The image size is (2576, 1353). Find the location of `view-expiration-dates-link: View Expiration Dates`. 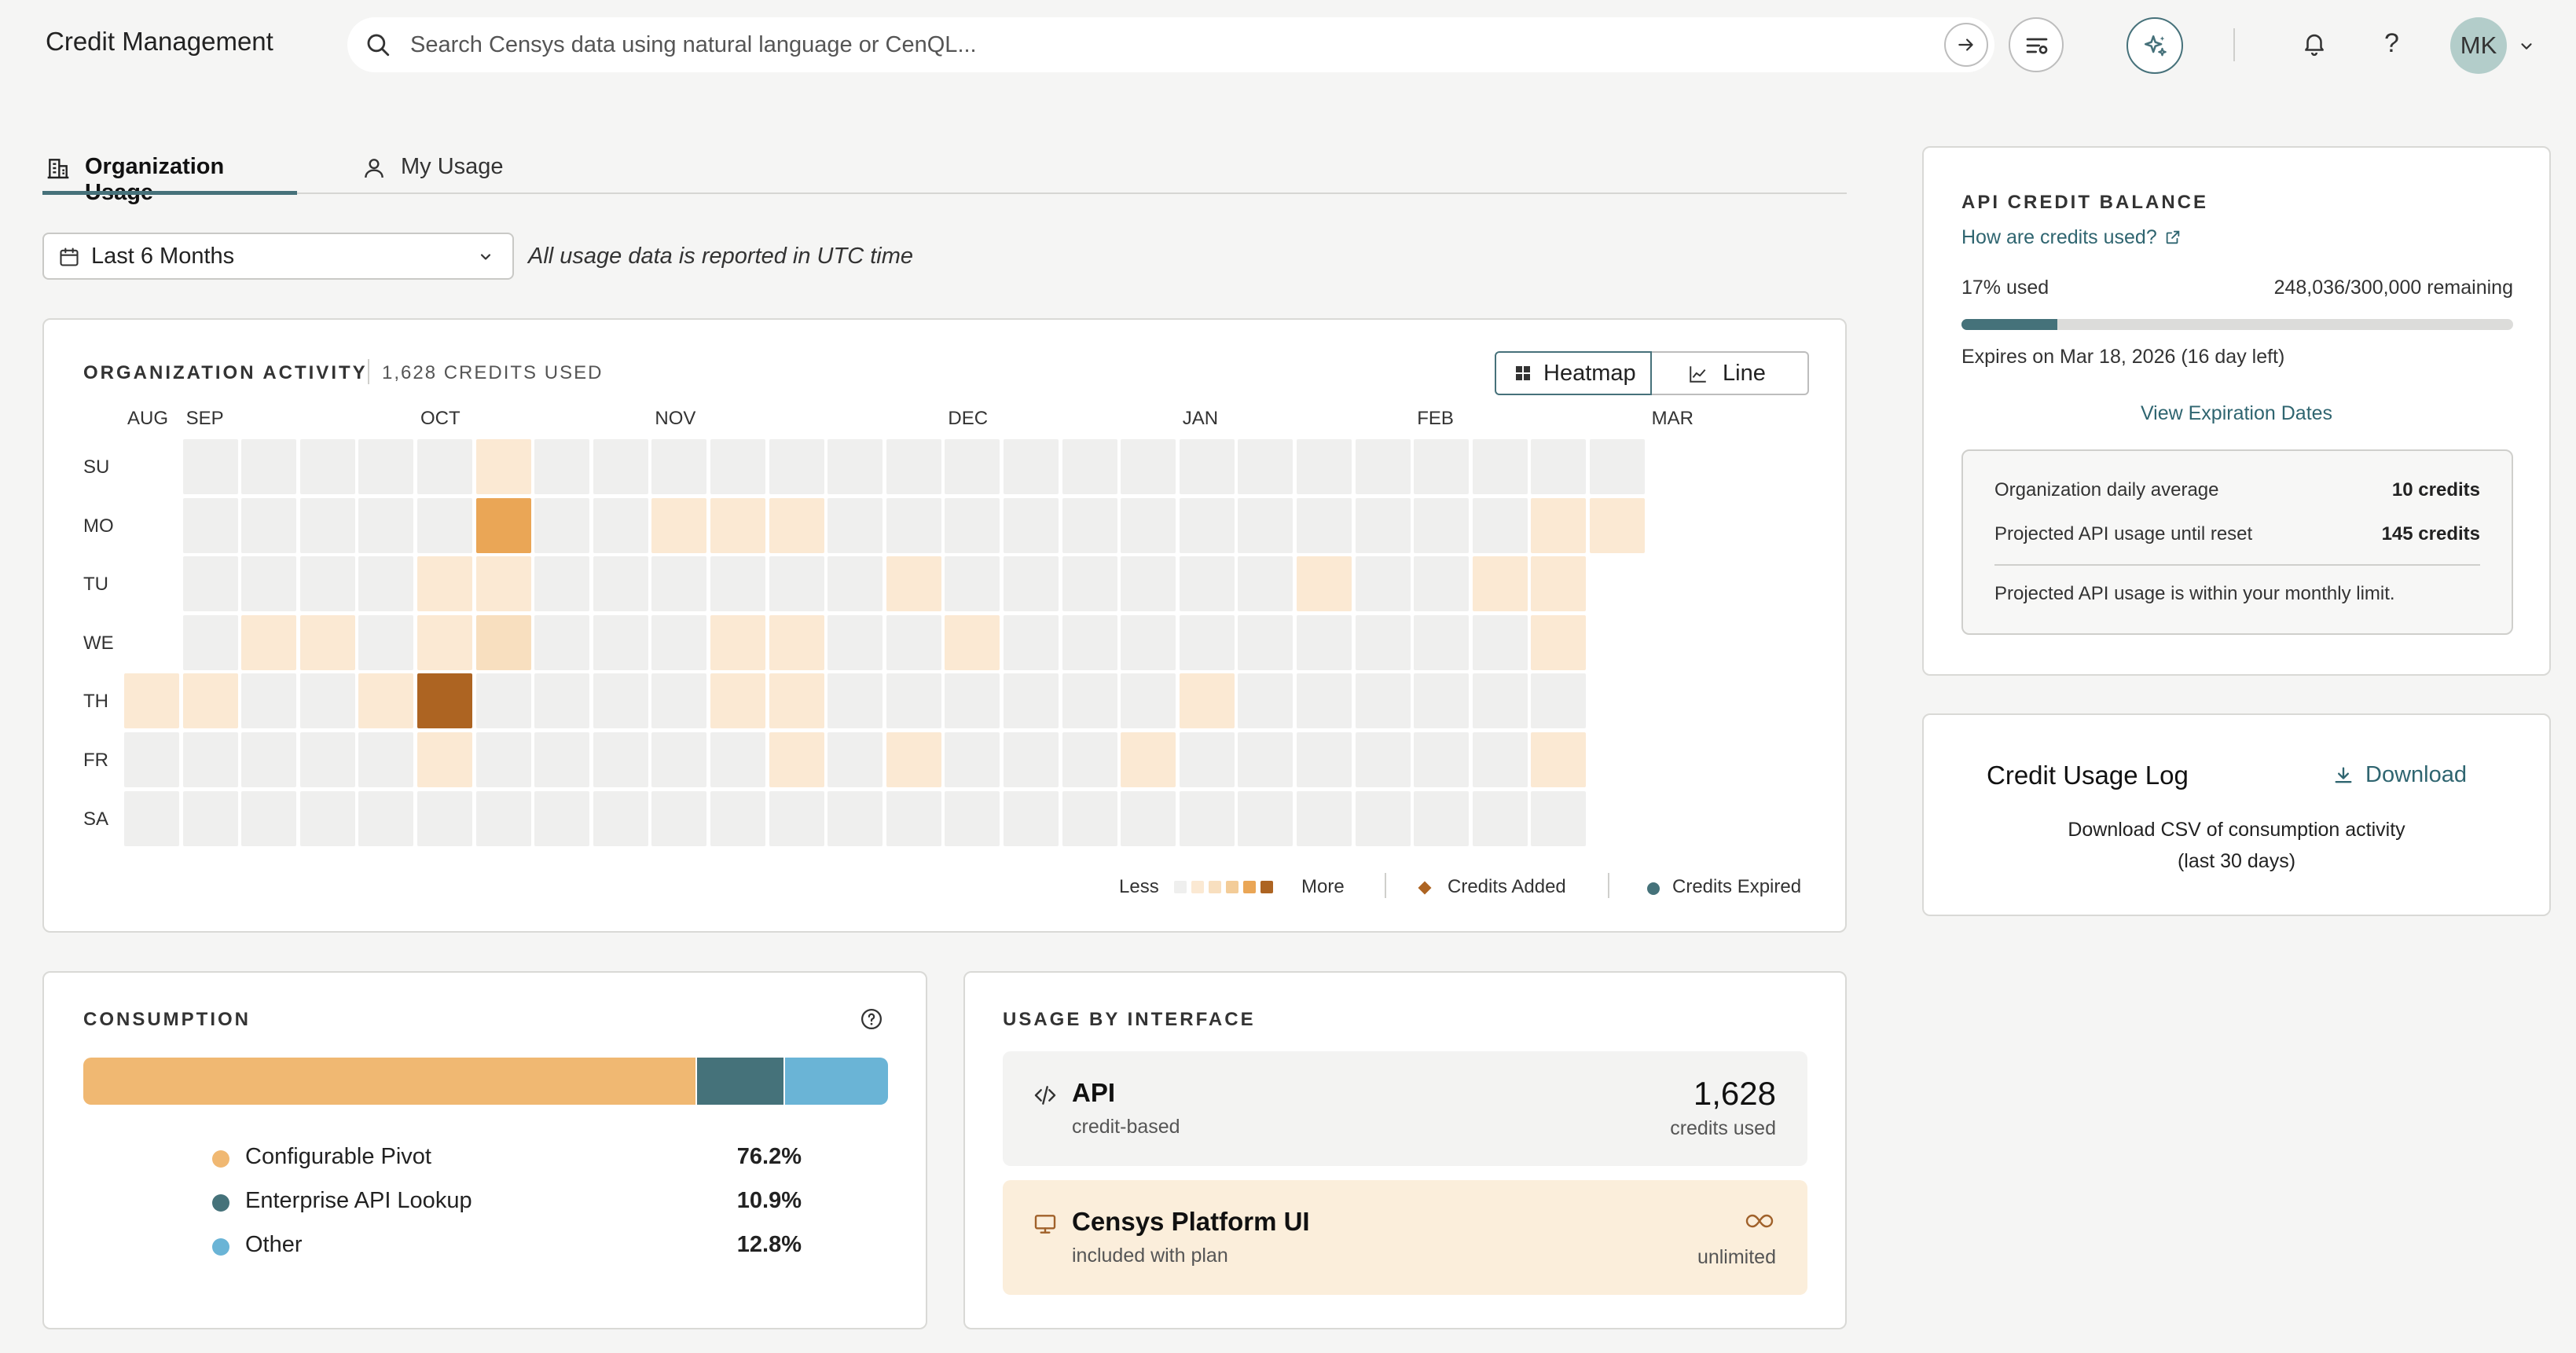

view-expiration-dates-link: View Expiration Dates is located at coordinates (2236, 413).